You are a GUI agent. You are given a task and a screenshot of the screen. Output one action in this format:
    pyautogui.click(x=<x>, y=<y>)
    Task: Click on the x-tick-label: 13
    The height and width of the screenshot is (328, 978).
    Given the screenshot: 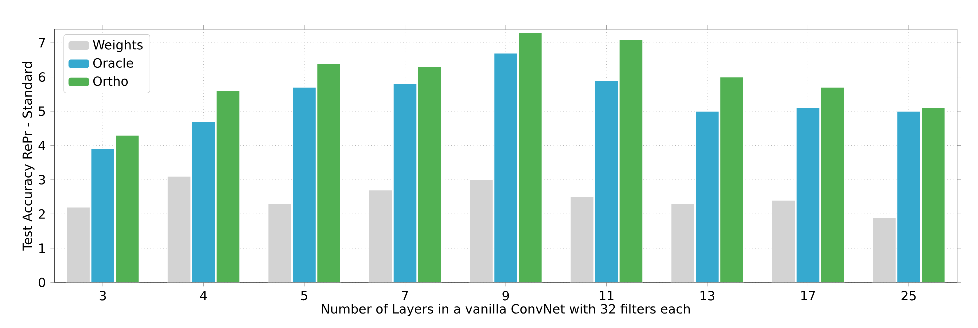 What is the action you would take?
    pyautogui.click(x=707, y=296)
    